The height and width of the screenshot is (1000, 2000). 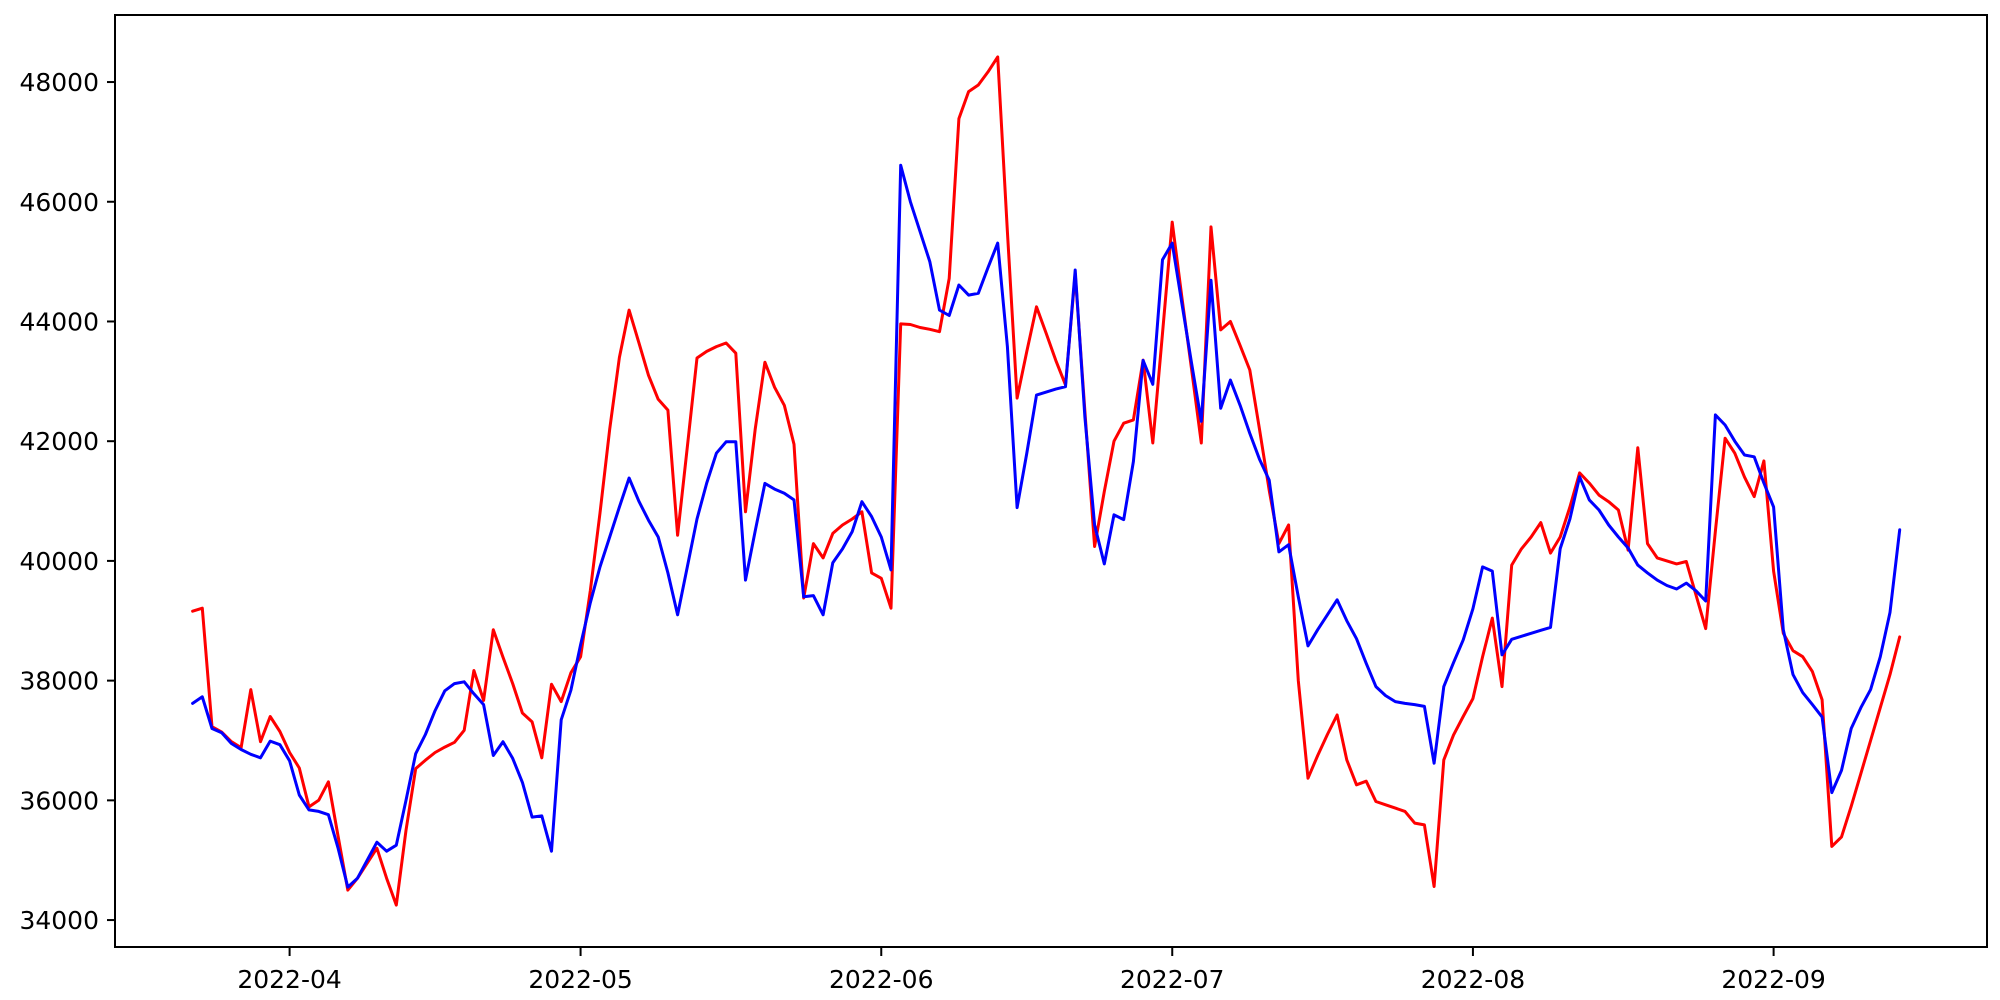 What do you see at coordinates (580, 979) in the screenshot?
I see `x-tick-label: 2022-05` at bounding box center [580, 979].